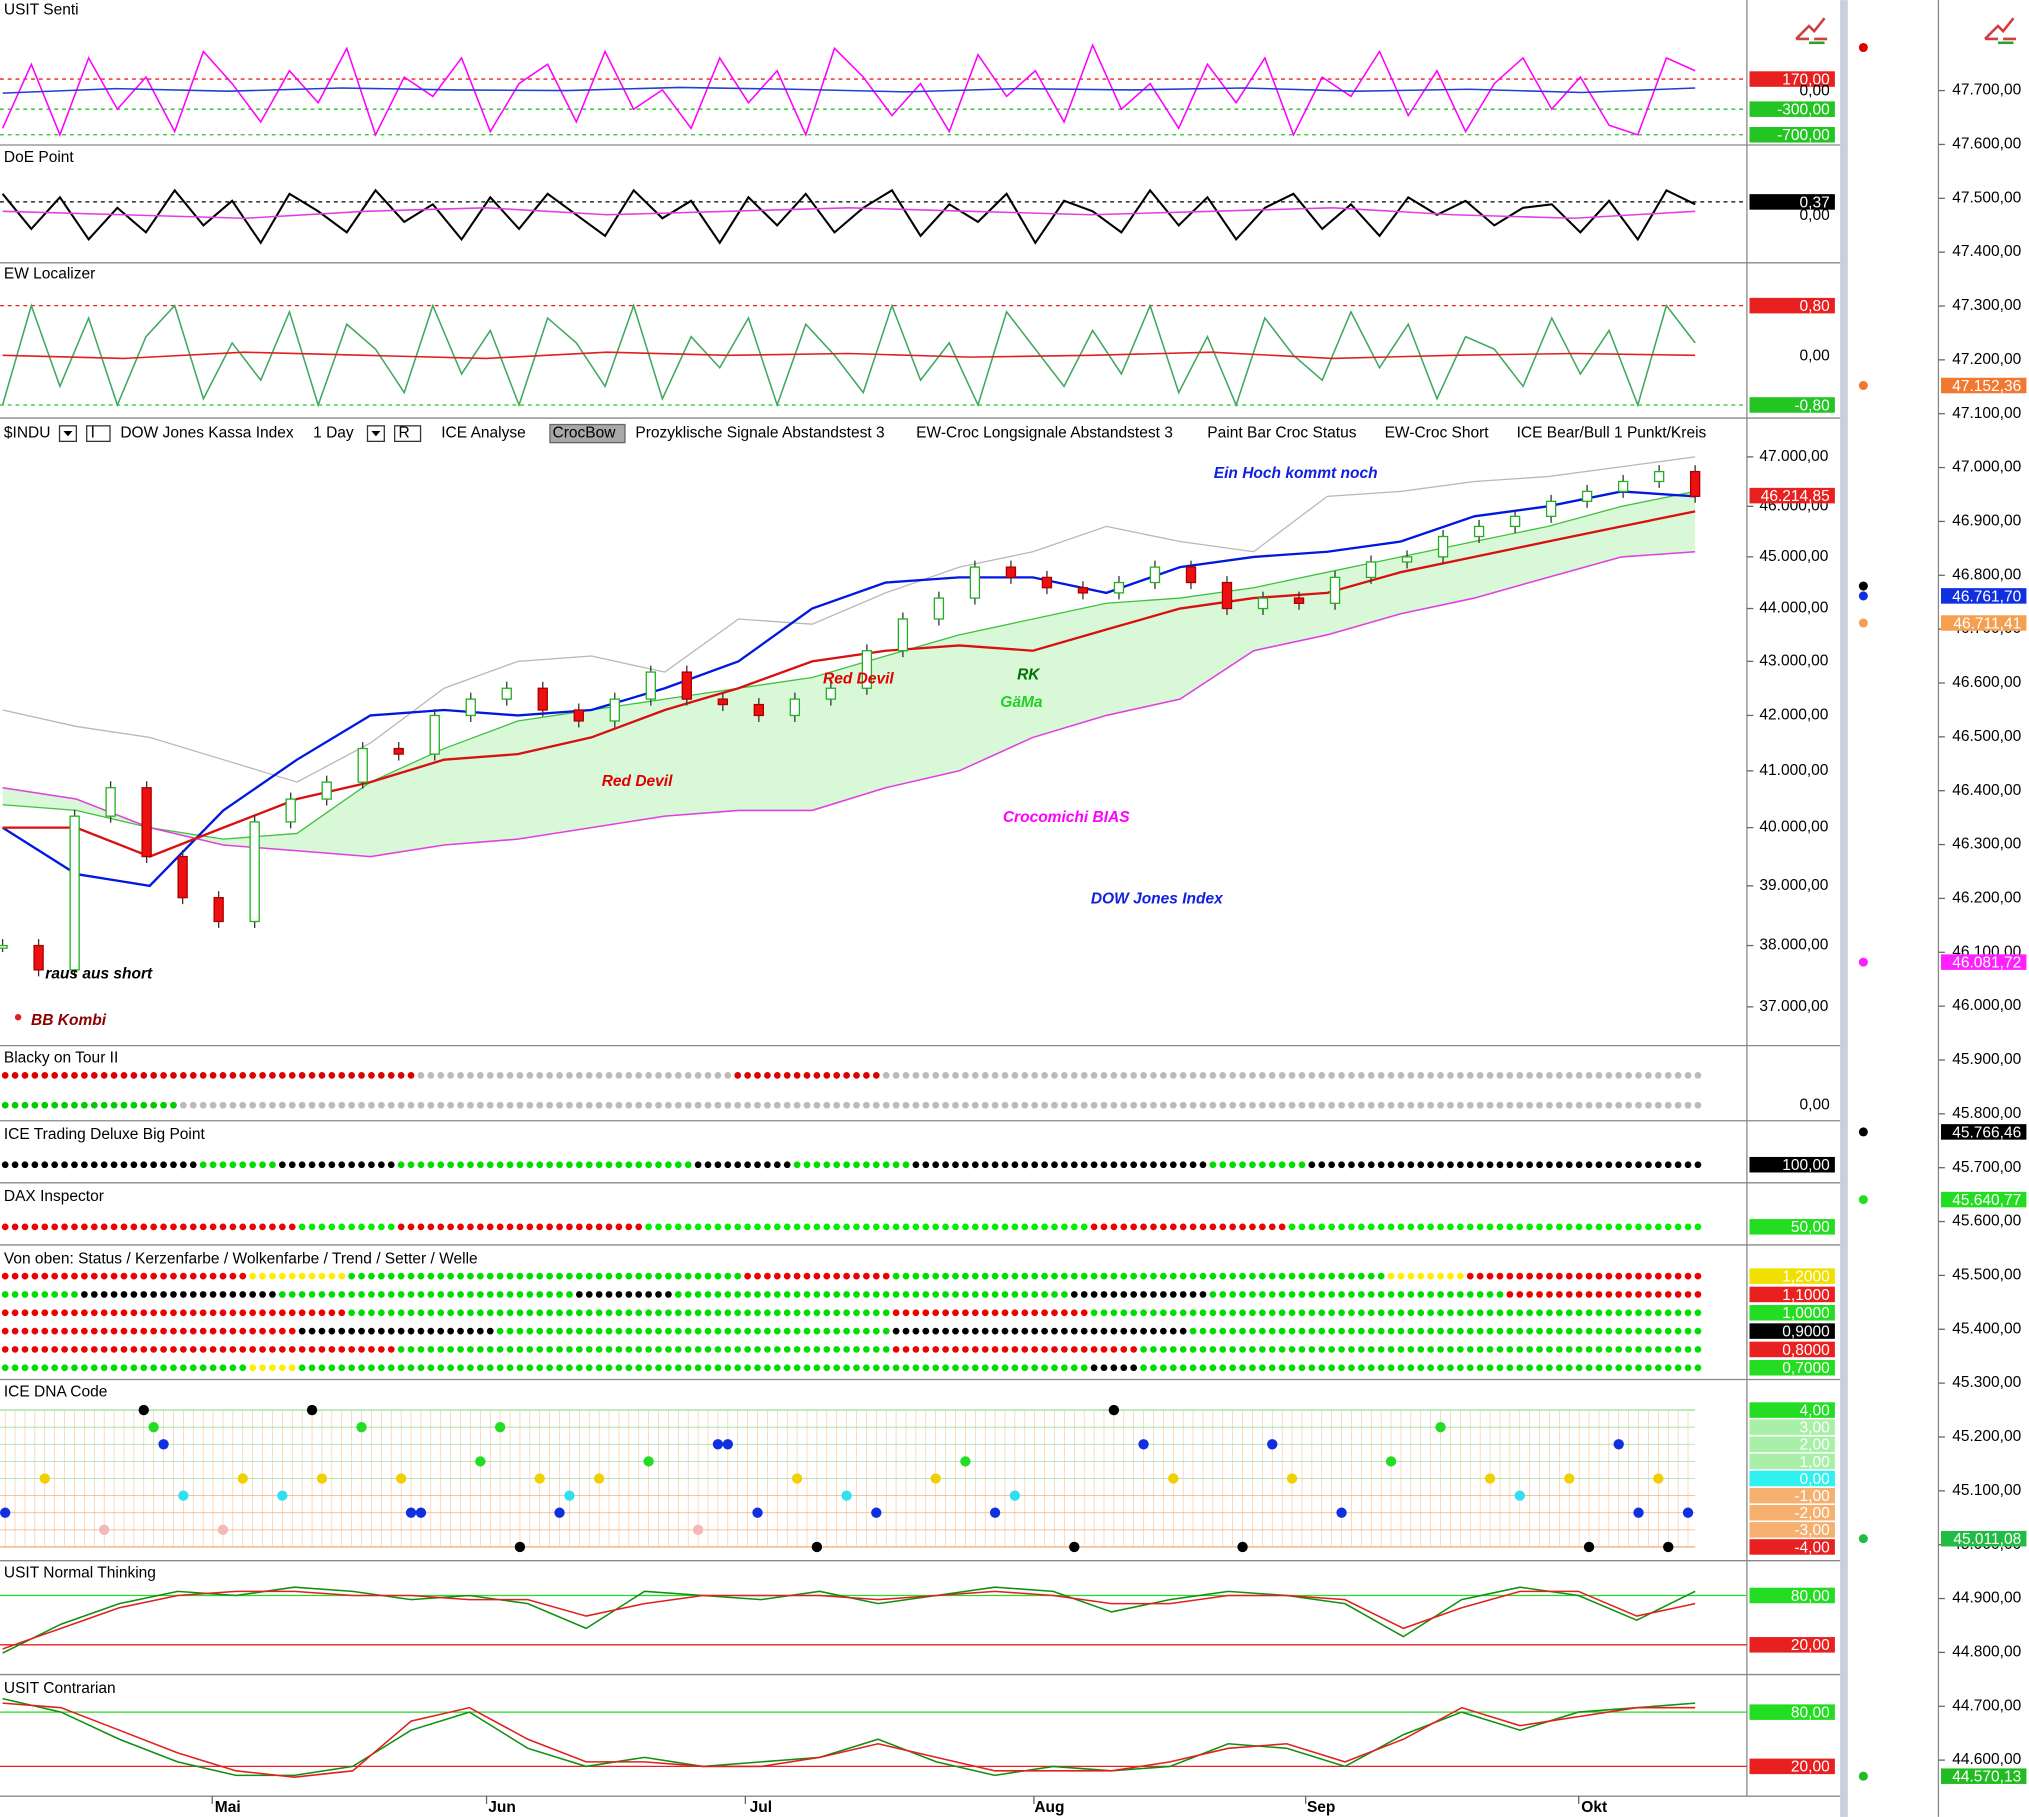 This screenshot has height=1817, width=2029. I want to click on indicator-item: EW-Croc Longsignale Abstandstest 3, so click(1044, 433).